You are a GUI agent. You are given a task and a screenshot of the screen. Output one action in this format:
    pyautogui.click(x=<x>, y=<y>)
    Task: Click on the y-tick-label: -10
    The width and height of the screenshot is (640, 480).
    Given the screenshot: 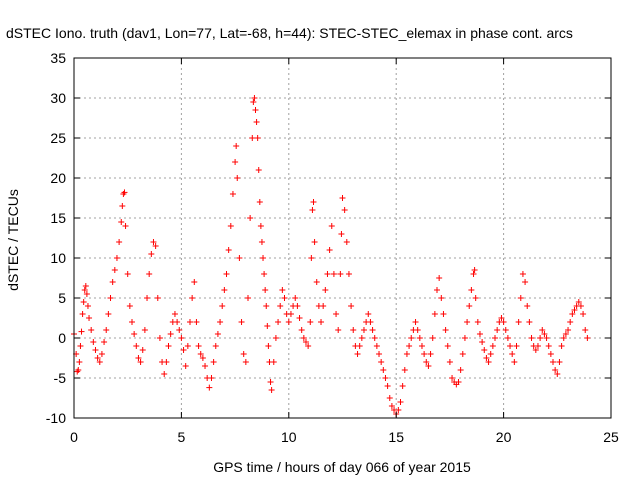 What is the action you would take?
    pyautogui.click(x=56, y=418)
    